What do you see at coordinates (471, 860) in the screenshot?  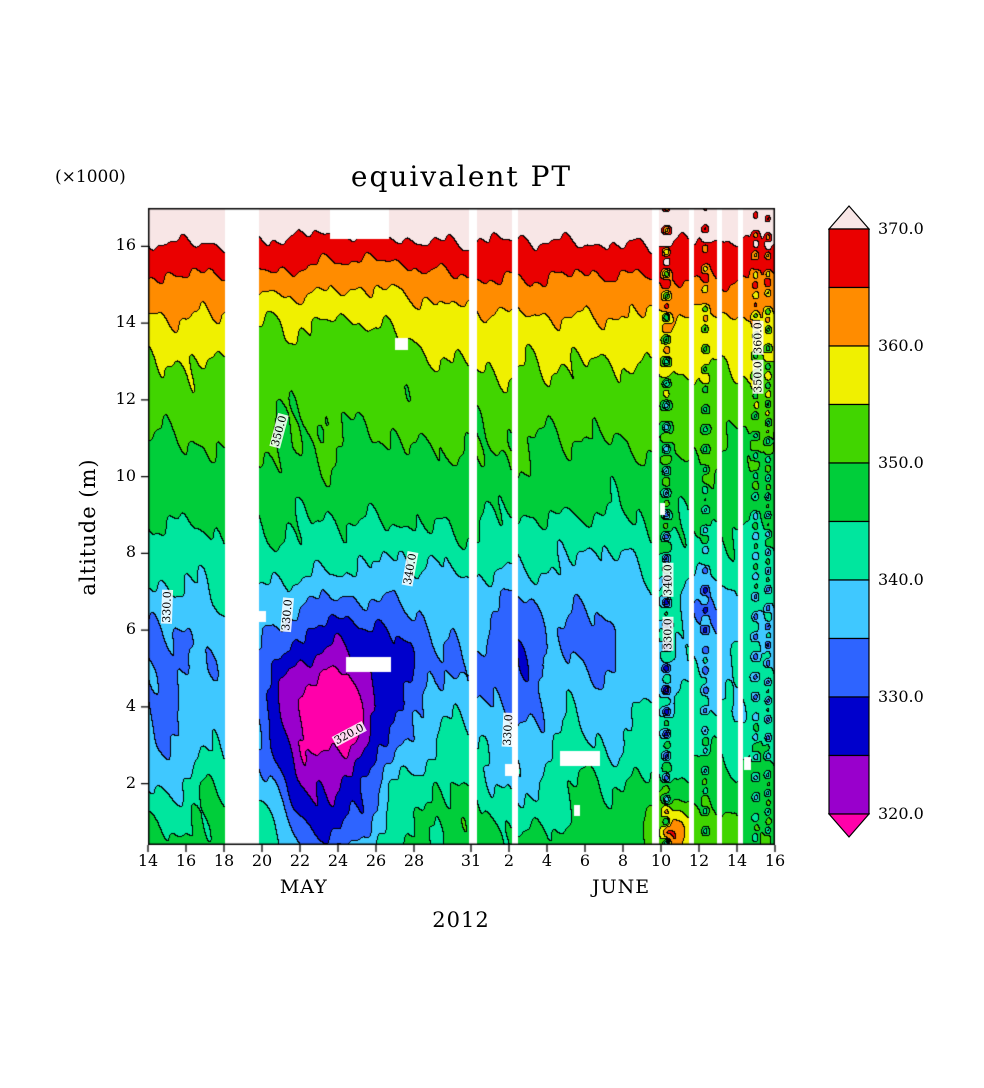 I see `x-tick-label: 31` at bounding box center [471, 860].